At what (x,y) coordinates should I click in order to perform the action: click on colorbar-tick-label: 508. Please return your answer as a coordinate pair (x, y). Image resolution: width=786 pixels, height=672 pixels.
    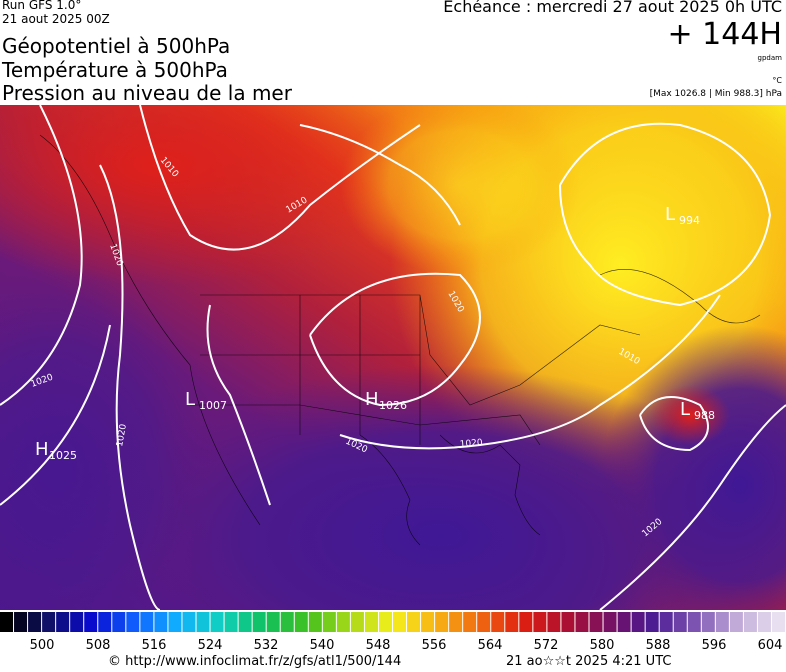
    Looking at the image, I should click on (98, 645).